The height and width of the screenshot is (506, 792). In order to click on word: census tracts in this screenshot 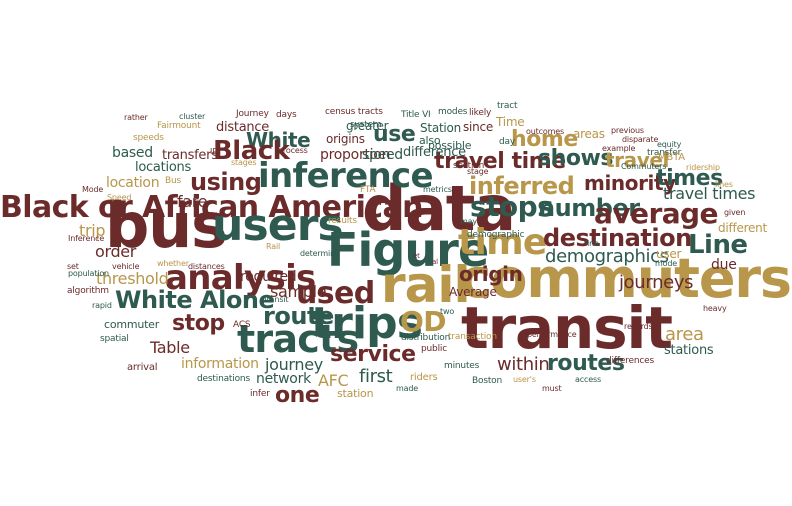, I will do `click(354, 112)`.